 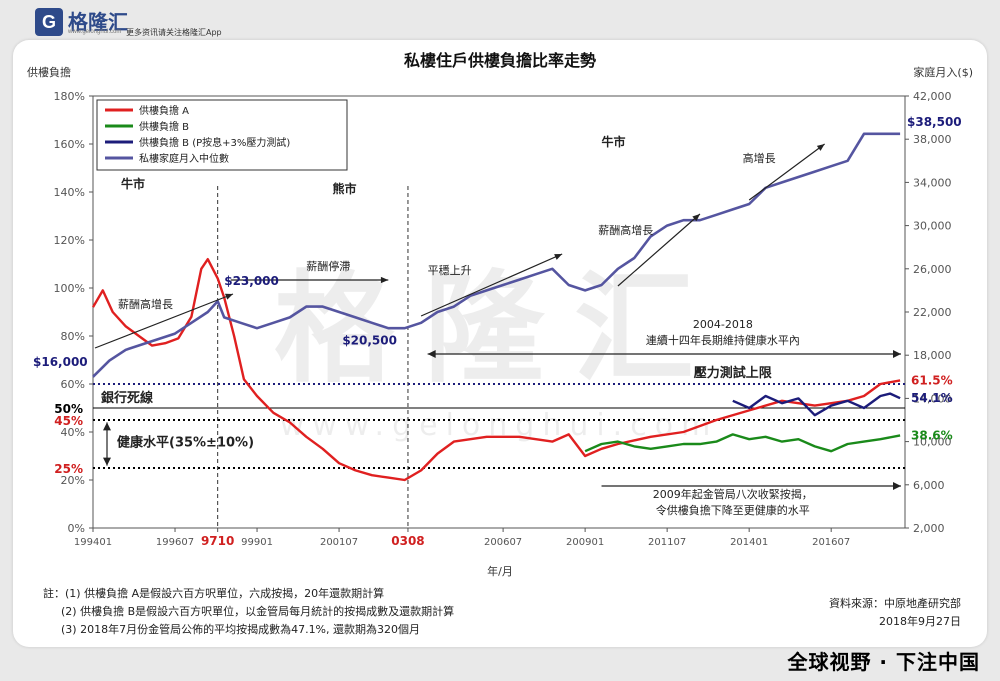 I want to click on hkma-arrow-head, so click(x=897, y=486).